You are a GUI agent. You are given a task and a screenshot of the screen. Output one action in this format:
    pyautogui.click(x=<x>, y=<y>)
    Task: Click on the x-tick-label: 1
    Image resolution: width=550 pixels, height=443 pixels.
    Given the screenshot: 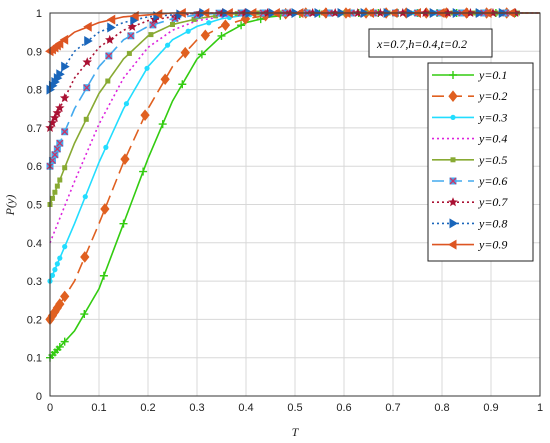 What is the action you would take?
    pyautogui.click(x=540, y=408)
    